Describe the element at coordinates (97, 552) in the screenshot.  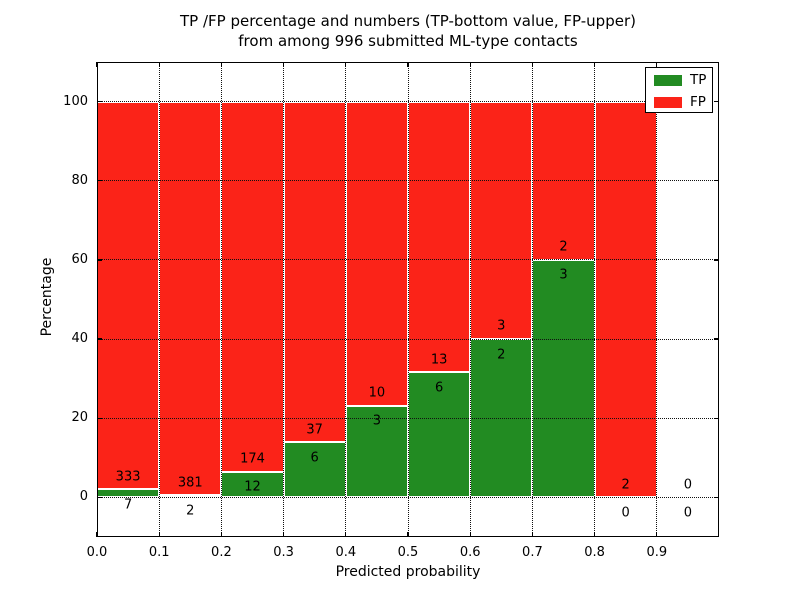
I see `x-tick-label: 0.0` at that location.